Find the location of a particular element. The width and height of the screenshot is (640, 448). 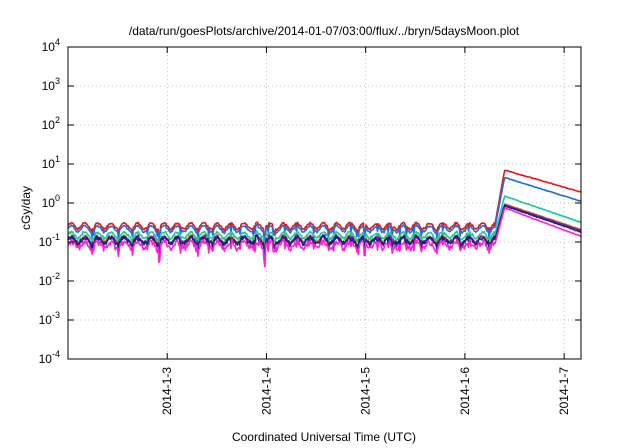

y-tick-label: 10⁴ is located at coordinates (51, 45).